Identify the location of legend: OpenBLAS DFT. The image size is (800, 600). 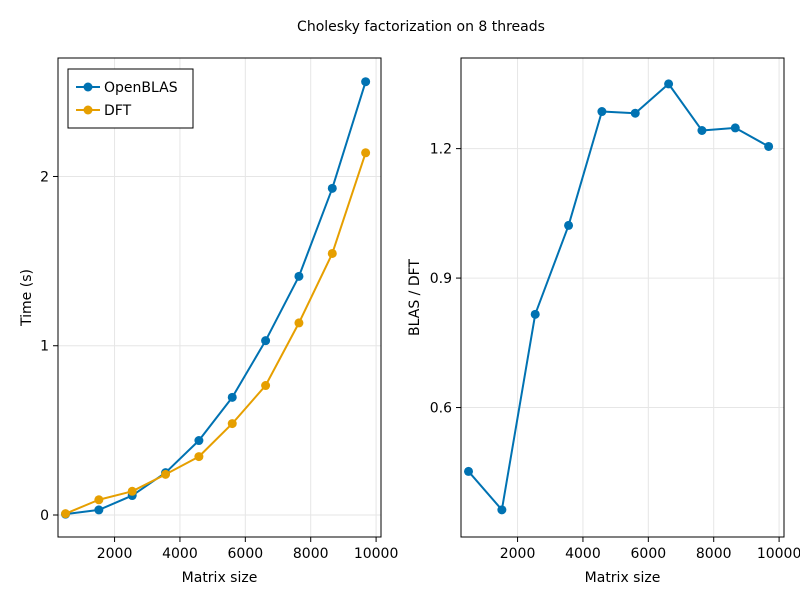
(130, 98).